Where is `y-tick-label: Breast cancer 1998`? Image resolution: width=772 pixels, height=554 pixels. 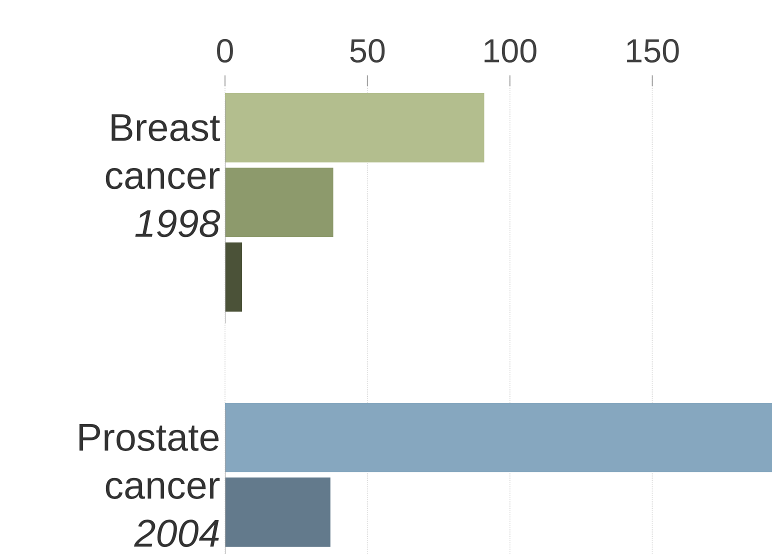
y-tick-label: Breast cancer 1998 is located at coordinates (163, 176).